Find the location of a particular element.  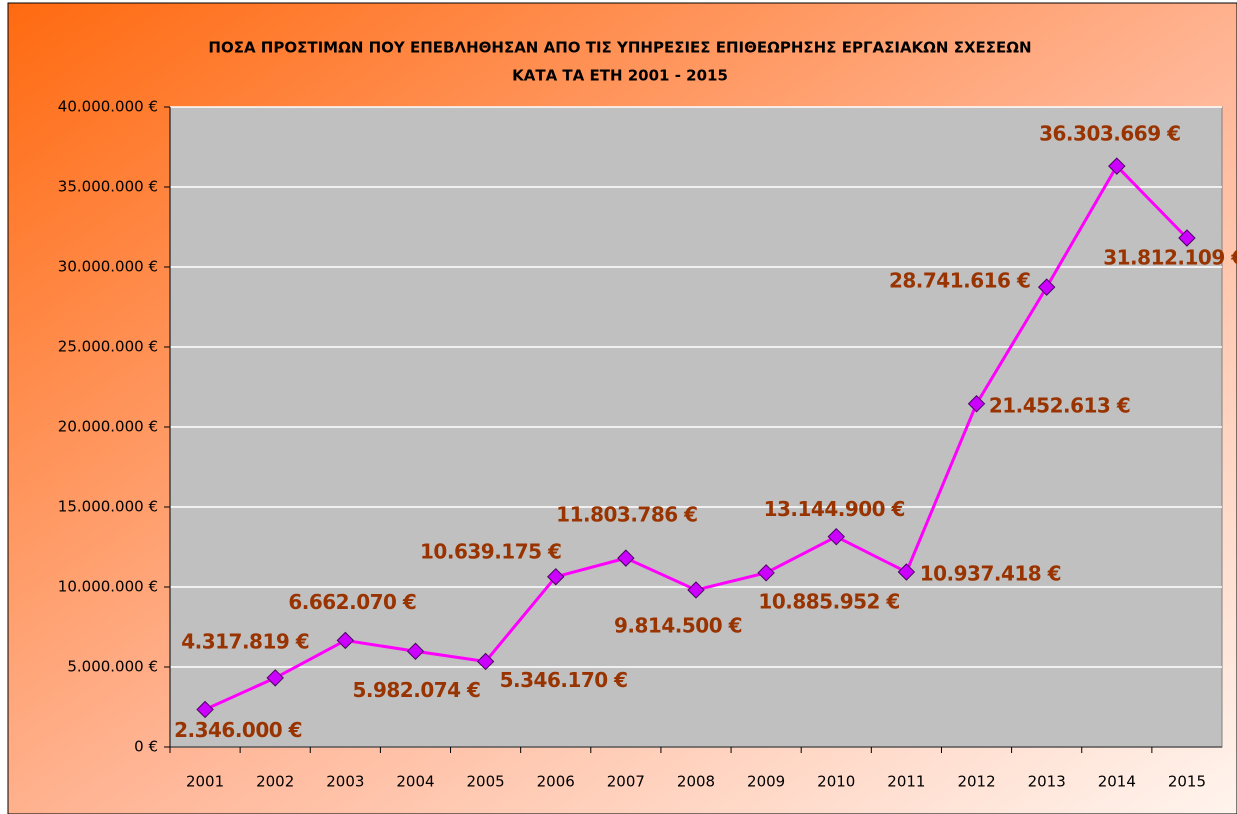

chart-title: ΚΑΤΑ ΤΑ ΕΤΗ 2001 - 2015 is located at coordinates (620, 76).